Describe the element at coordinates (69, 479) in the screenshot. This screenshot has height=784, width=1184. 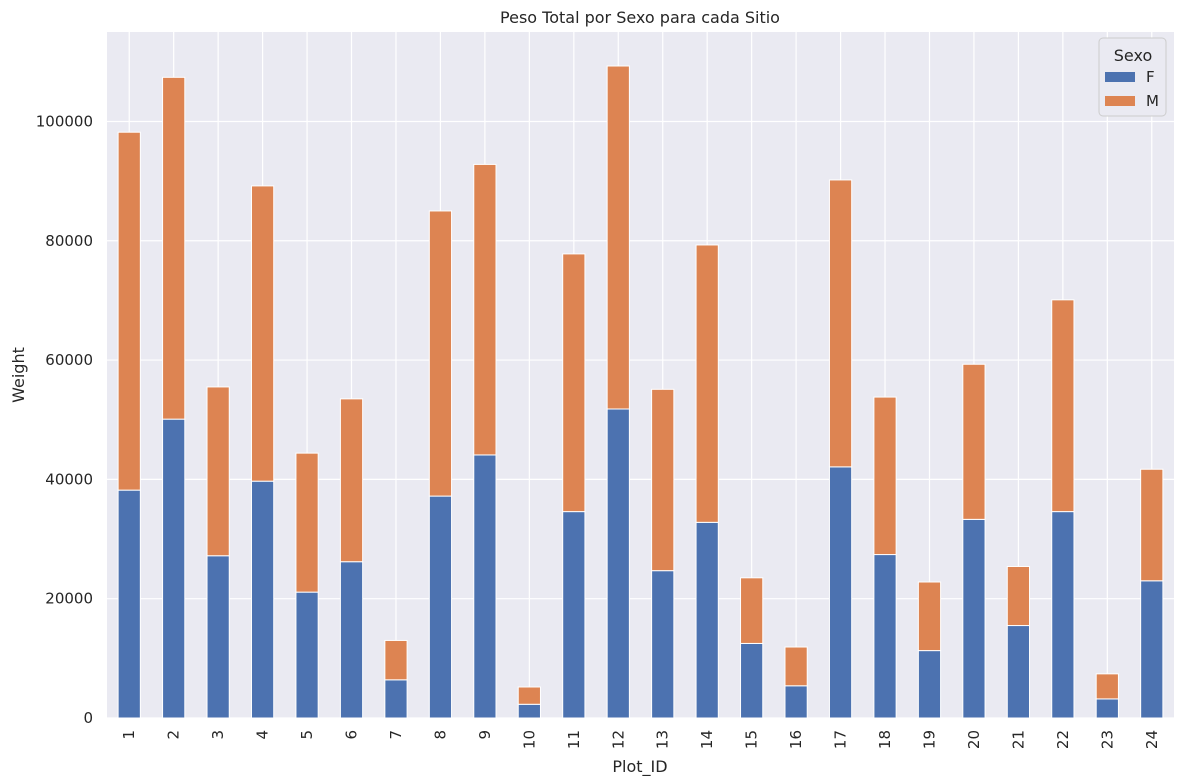
I see `y-tick-label: 40000` at that location.